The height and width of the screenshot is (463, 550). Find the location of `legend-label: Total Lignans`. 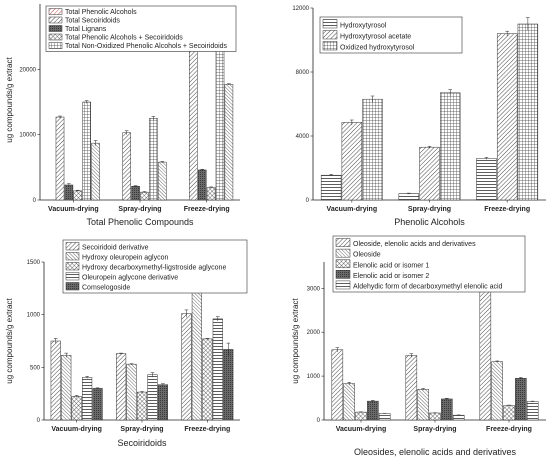

legend-label: Total Lignans is located at coordinates (86, 29).